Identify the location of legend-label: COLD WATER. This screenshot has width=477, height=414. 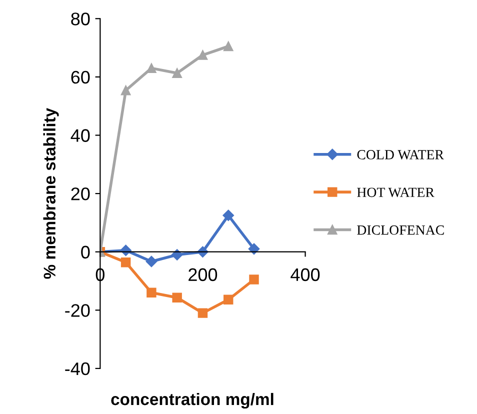
(400, 155).